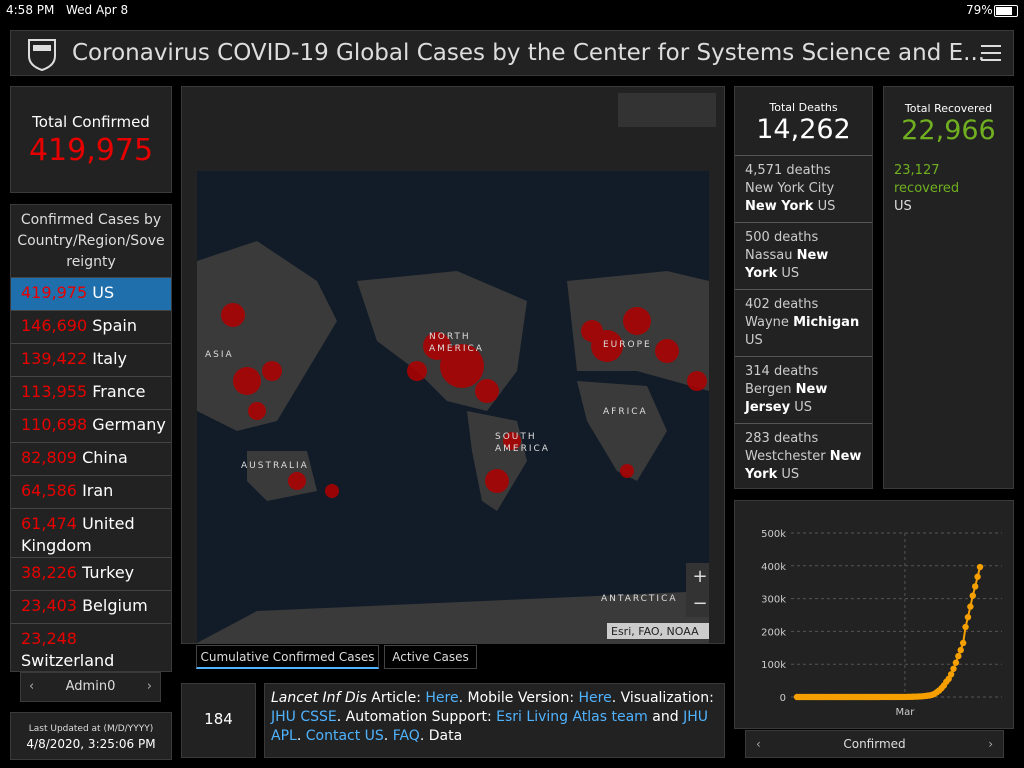 This screenshot has height=768, width=1024. What do you see at coordinates (773, 600) in the screenshot?
I see `y-tick-label: 300k` at bounding box center [773, 600].